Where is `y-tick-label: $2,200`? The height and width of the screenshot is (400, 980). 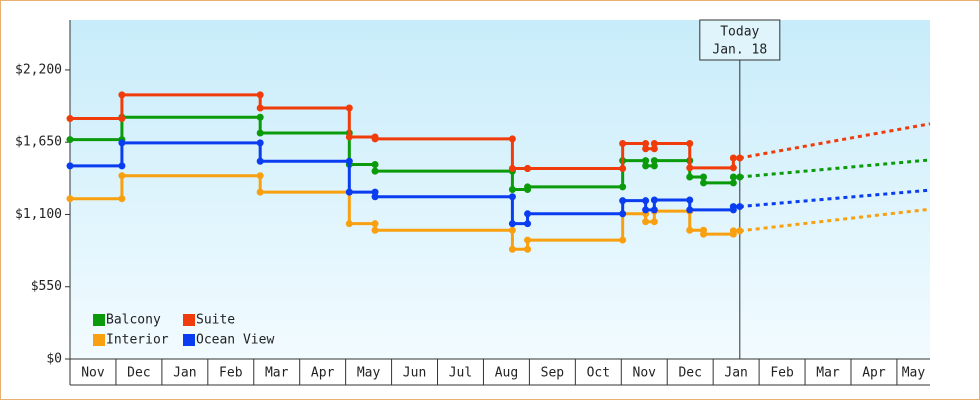
y-tick-label: $2,200 is located at coordinates (38, 69).